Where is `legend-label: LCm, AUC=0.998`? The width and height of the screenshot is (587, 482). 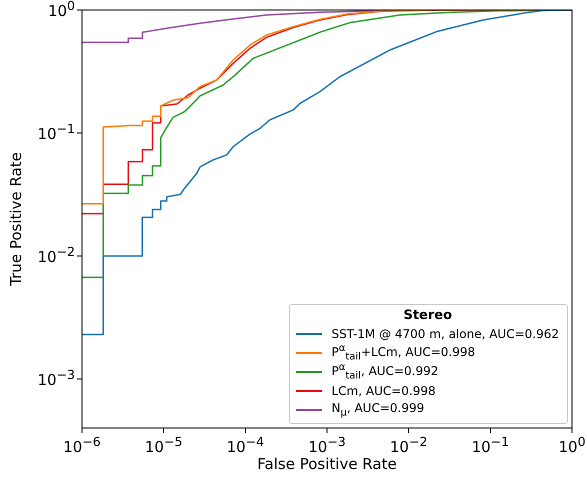
legend-label: LCm, AUC=0.998 is located at coordinates (383, 391).